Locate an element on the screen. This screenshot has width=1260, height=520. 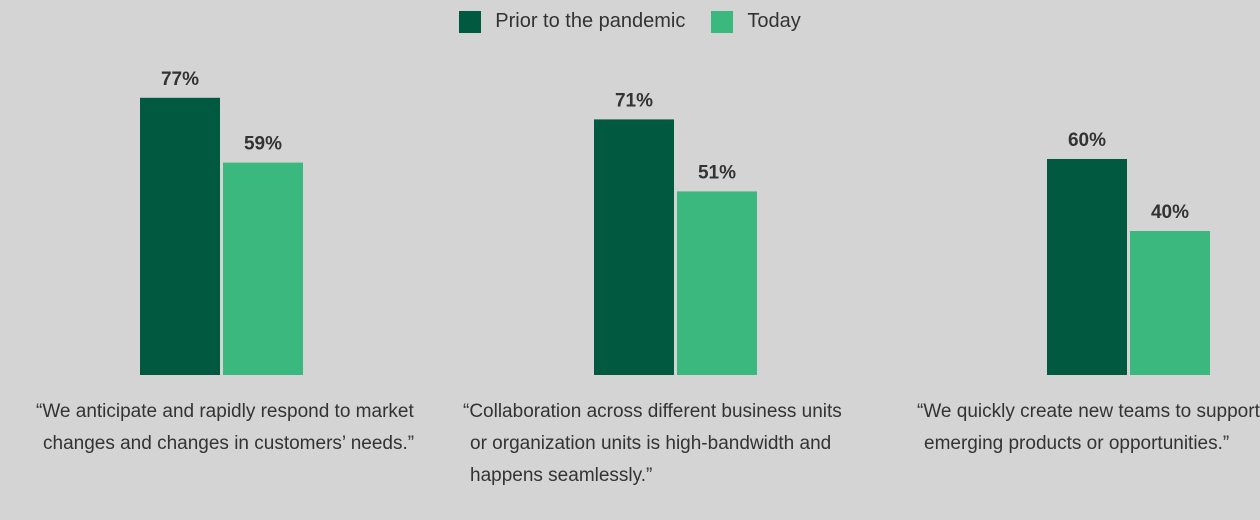
data-label-prior-3: 60% is located at coordinates (1087, 140).